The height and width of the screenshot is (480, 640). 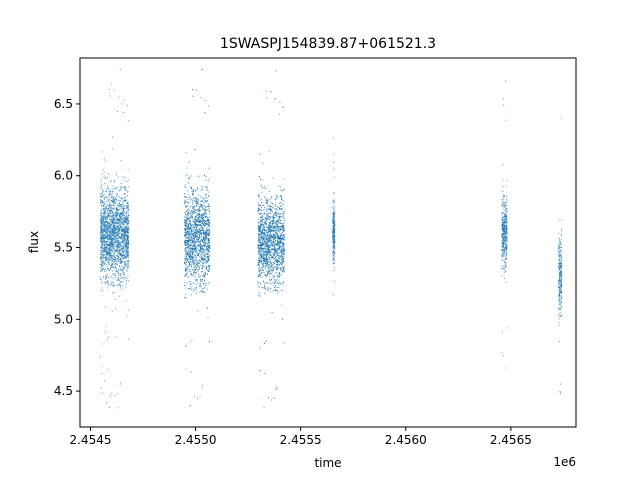 I want to click on data-cluster, so click(x=197, y=238).